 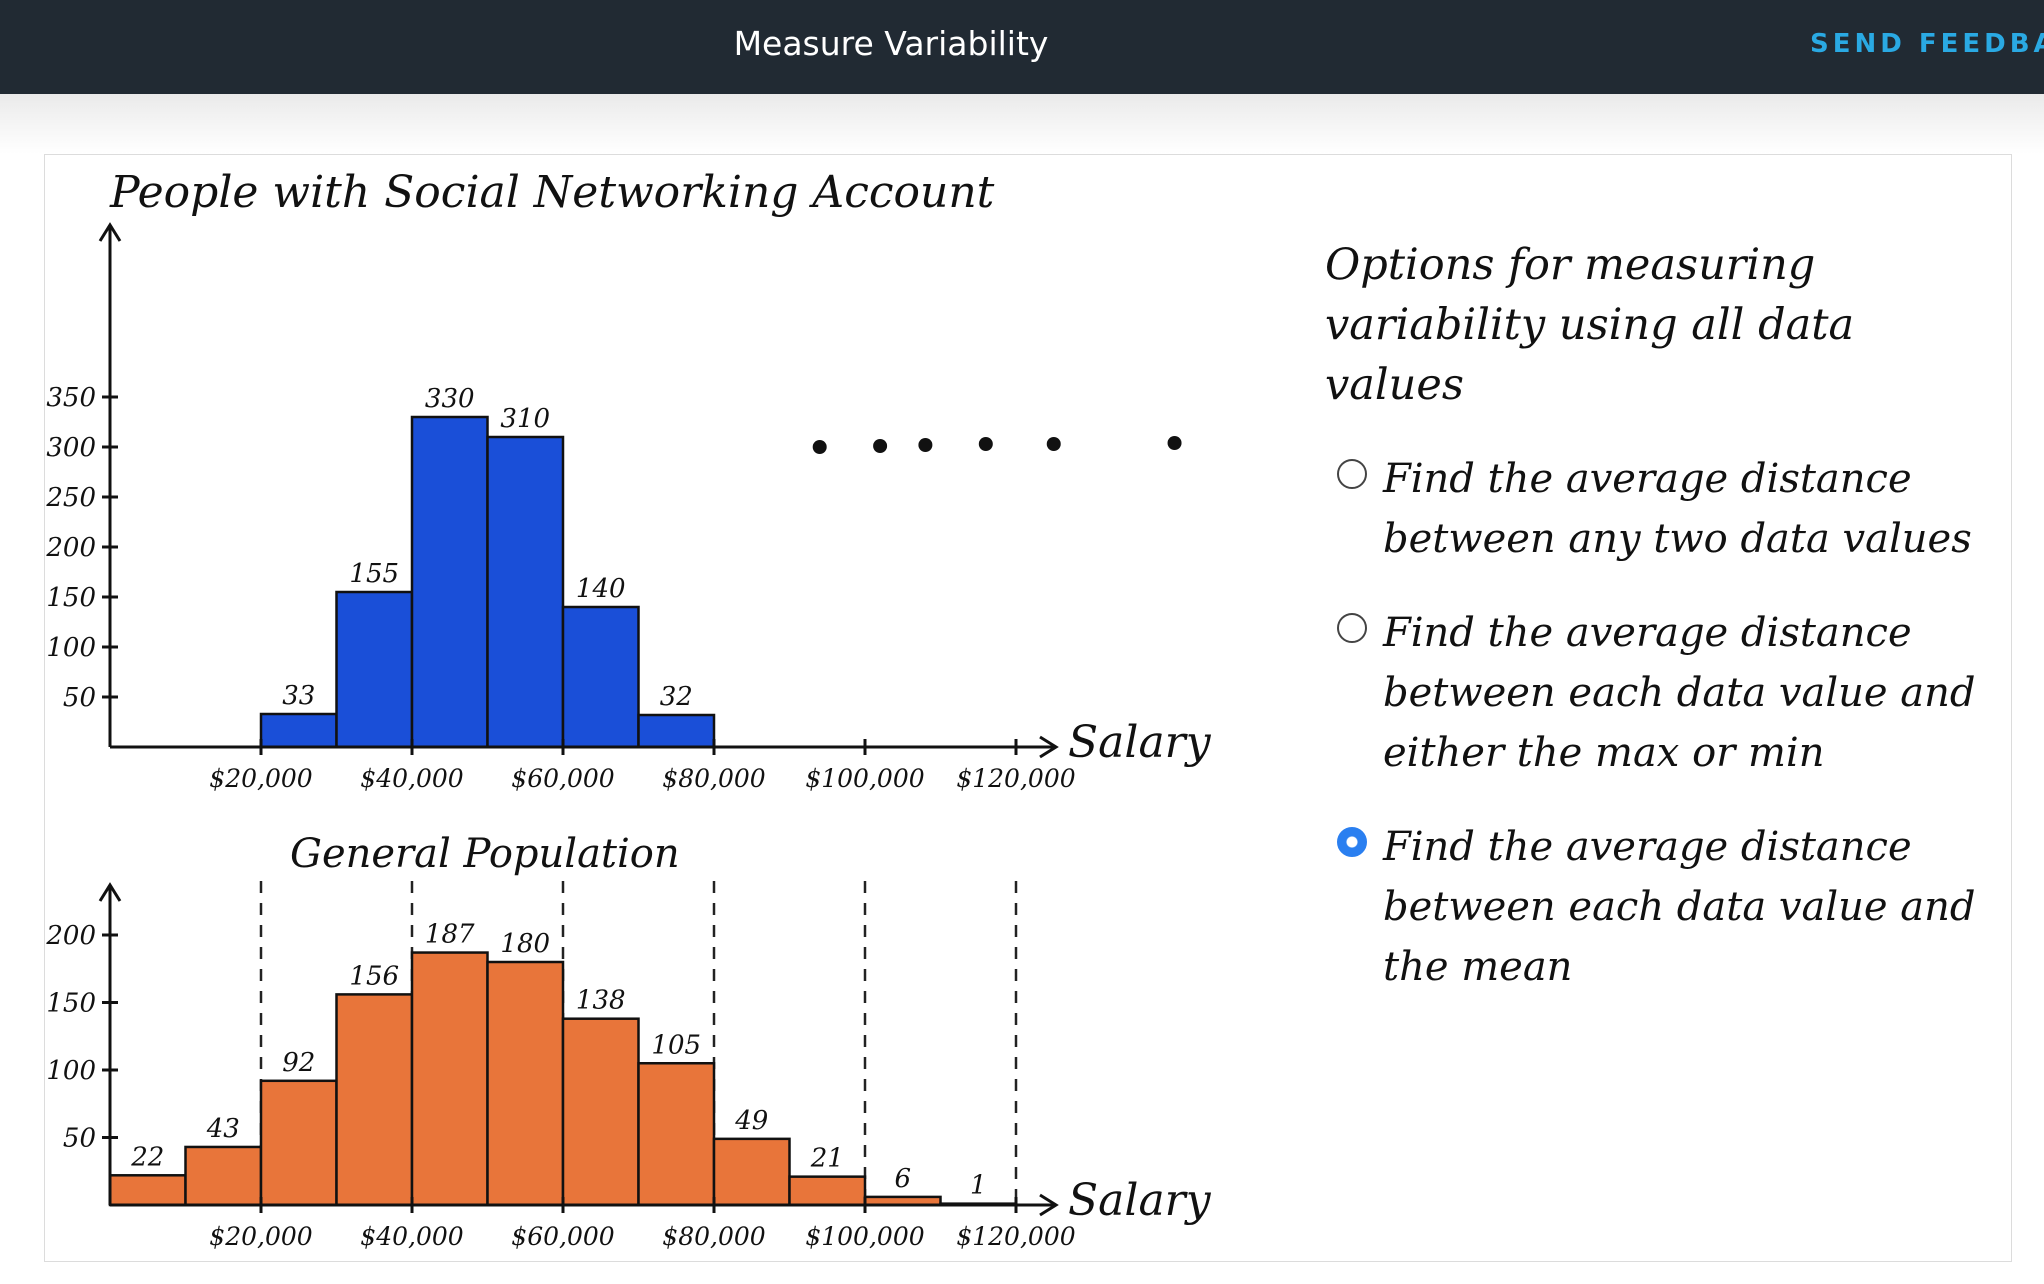 I want to click on y-tick-label: 350, so click(x=71, y=398).